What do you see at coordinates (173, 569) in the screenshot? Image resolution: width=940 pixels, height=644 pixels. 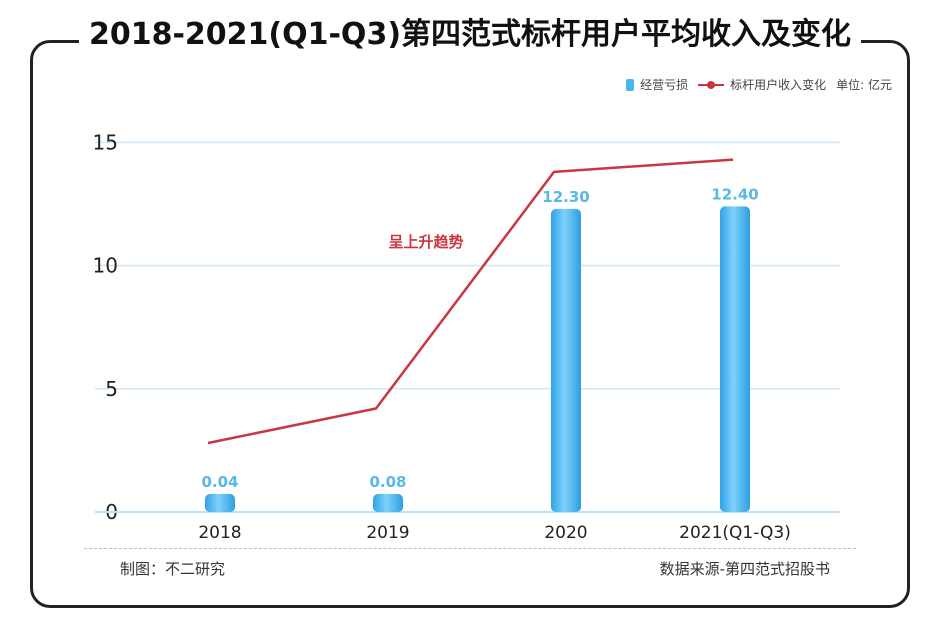 I see `footer-credit: 制图：不二研究` at bounding box center [173, 569].